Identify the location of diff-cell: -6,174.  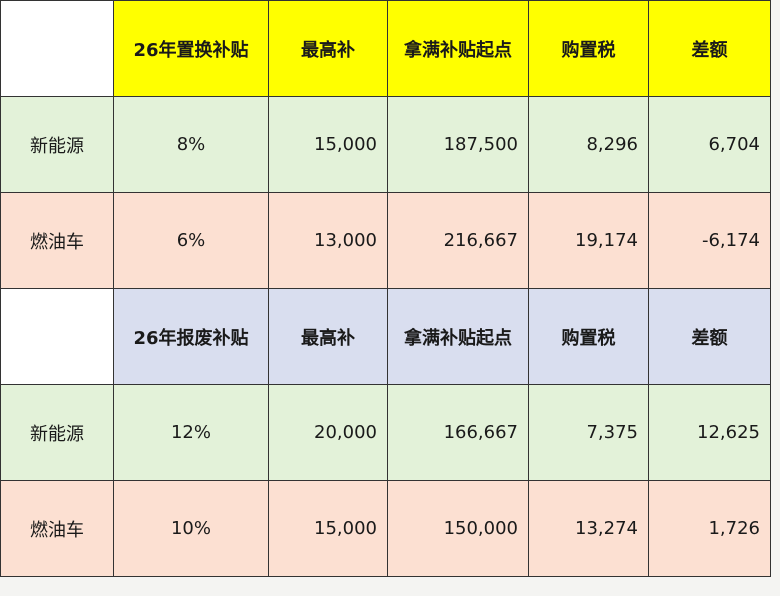
(709, 240).